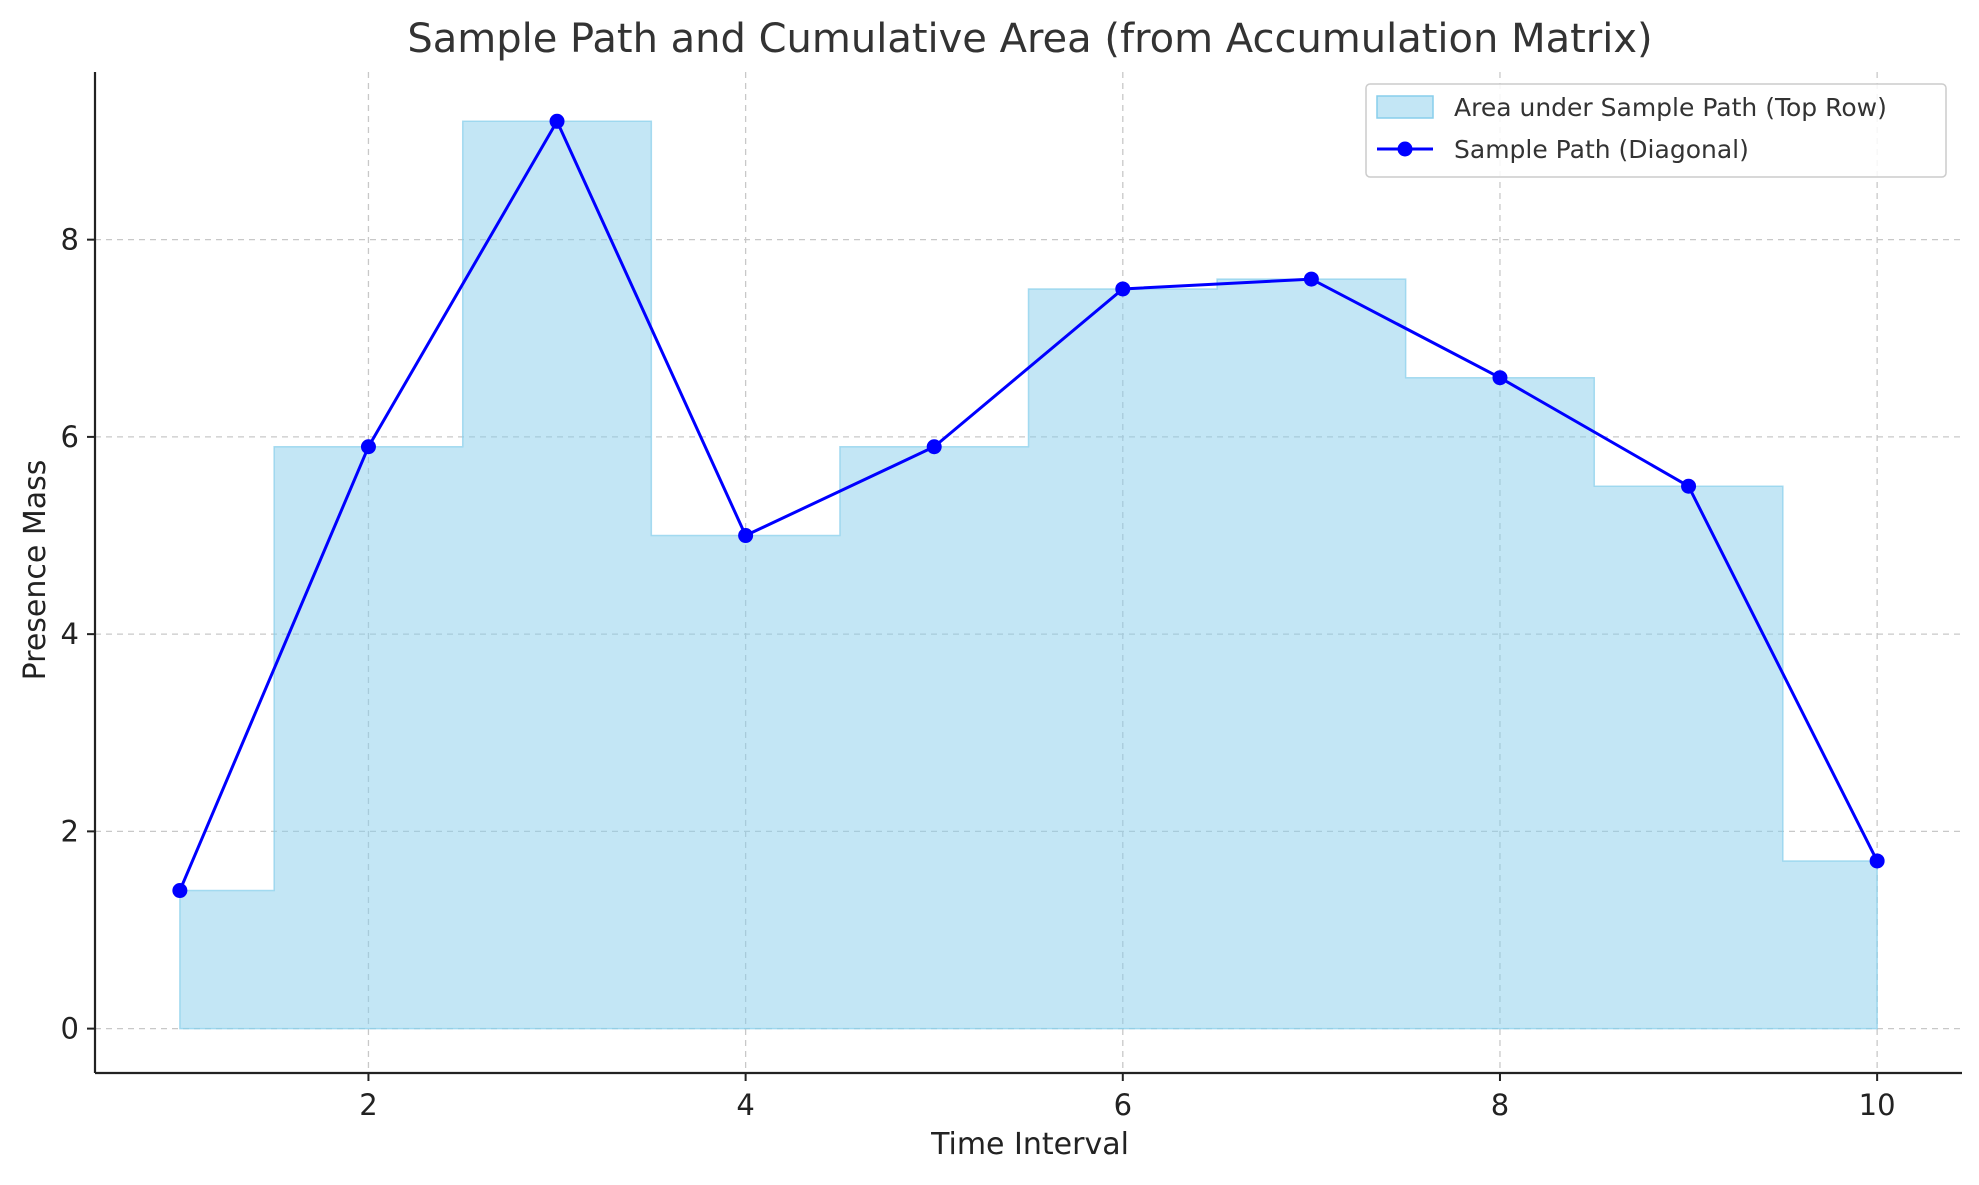  Describe the element at coordinates (1405, 107) in the screenshot. I see `legend-area-swatch` at that location.